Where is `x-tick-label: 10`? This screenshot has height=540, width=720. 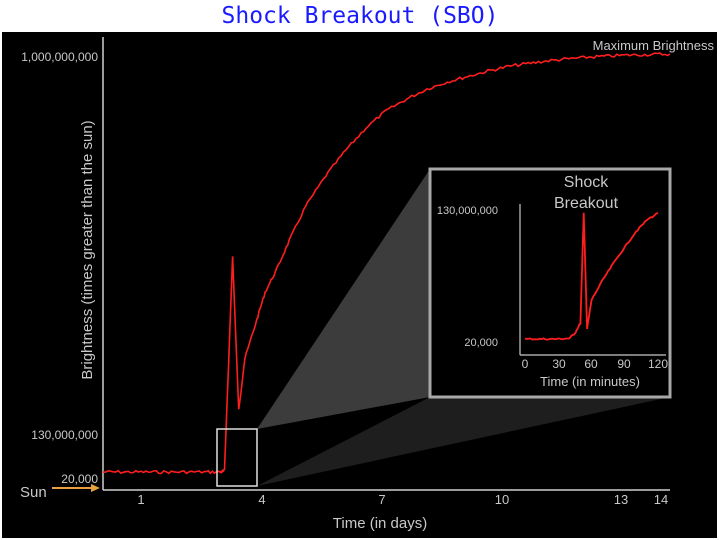
x-tick-label: 10 is located at coordinates (502, 499).